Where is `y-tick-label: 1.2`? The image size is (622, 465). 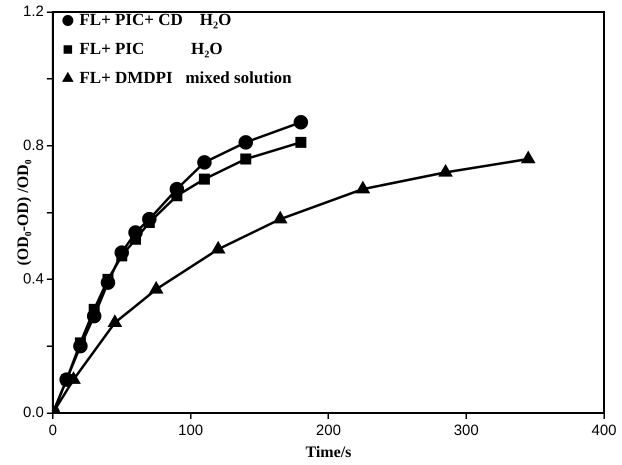
y-tick-label: 1.2 is located at coordinates (33, 11).